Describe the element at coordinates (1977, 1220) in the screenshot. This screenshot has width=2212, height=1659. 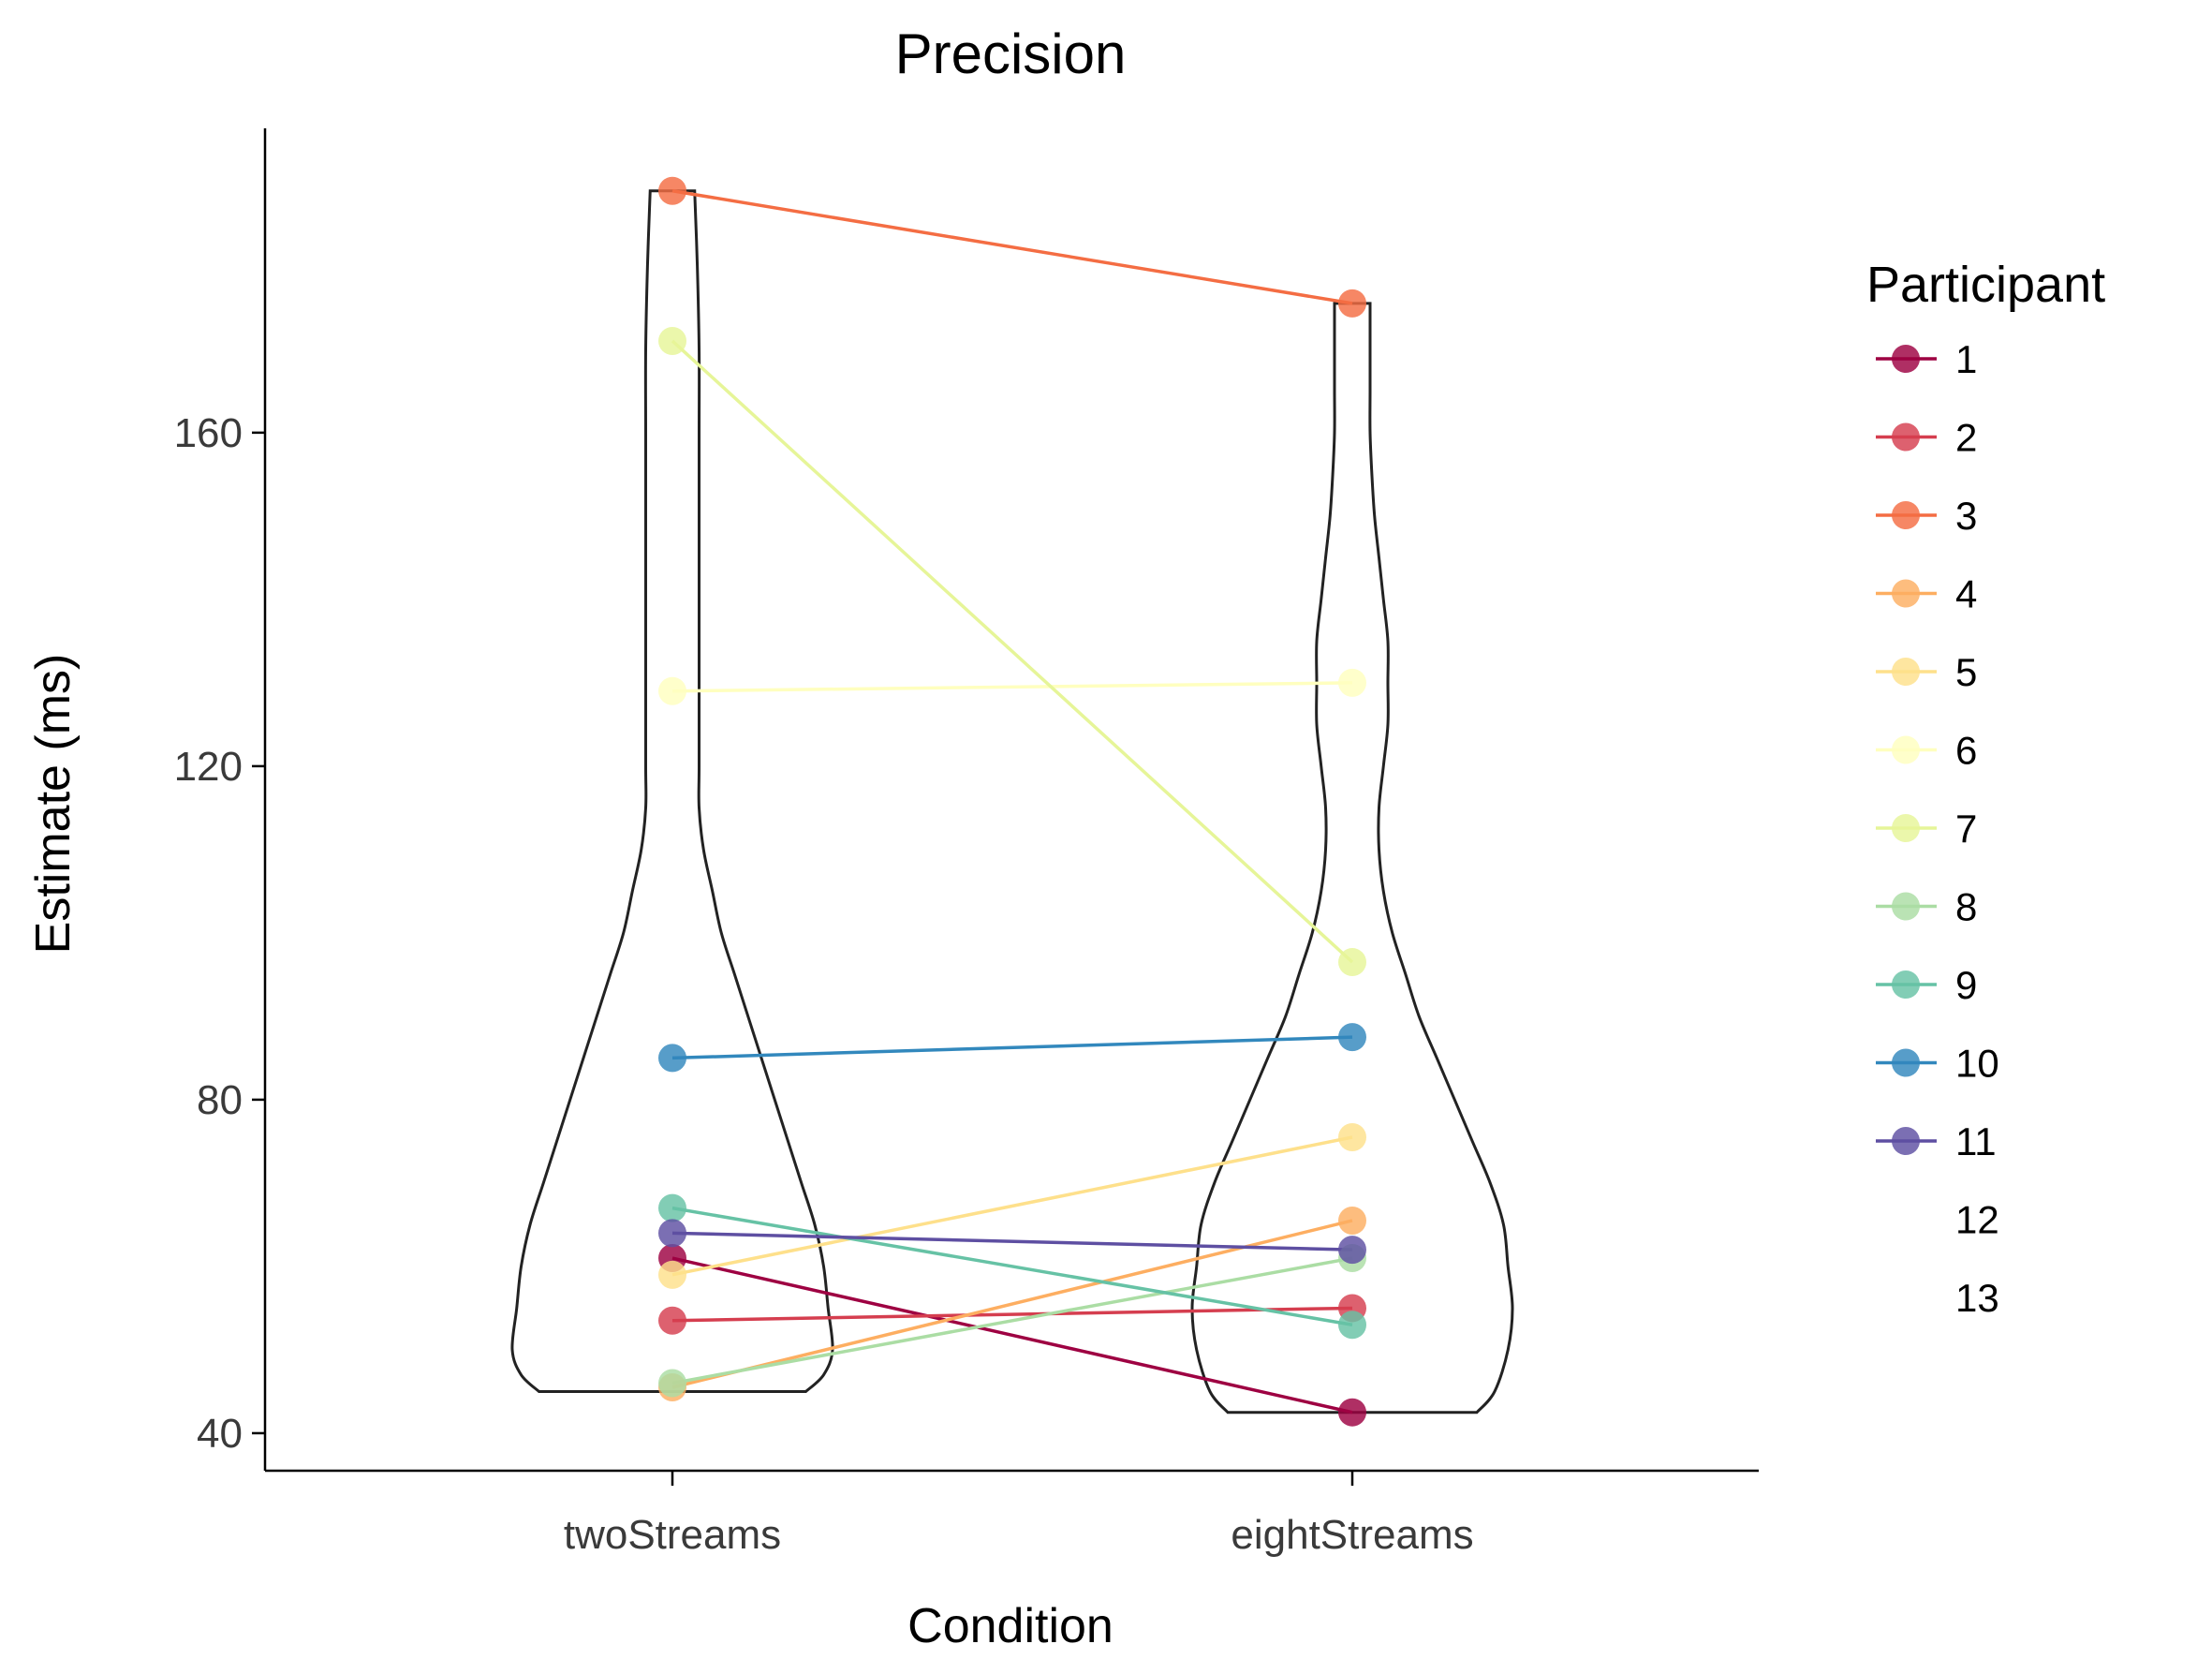
I see `legend-label-12: 12` at that location.